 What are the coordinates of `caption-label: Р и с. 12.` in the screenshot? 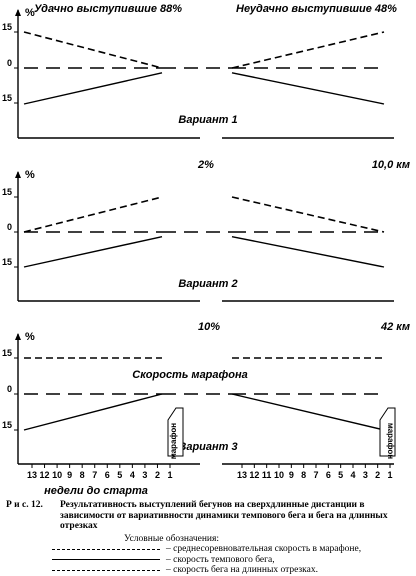 It's located at (24, 505).